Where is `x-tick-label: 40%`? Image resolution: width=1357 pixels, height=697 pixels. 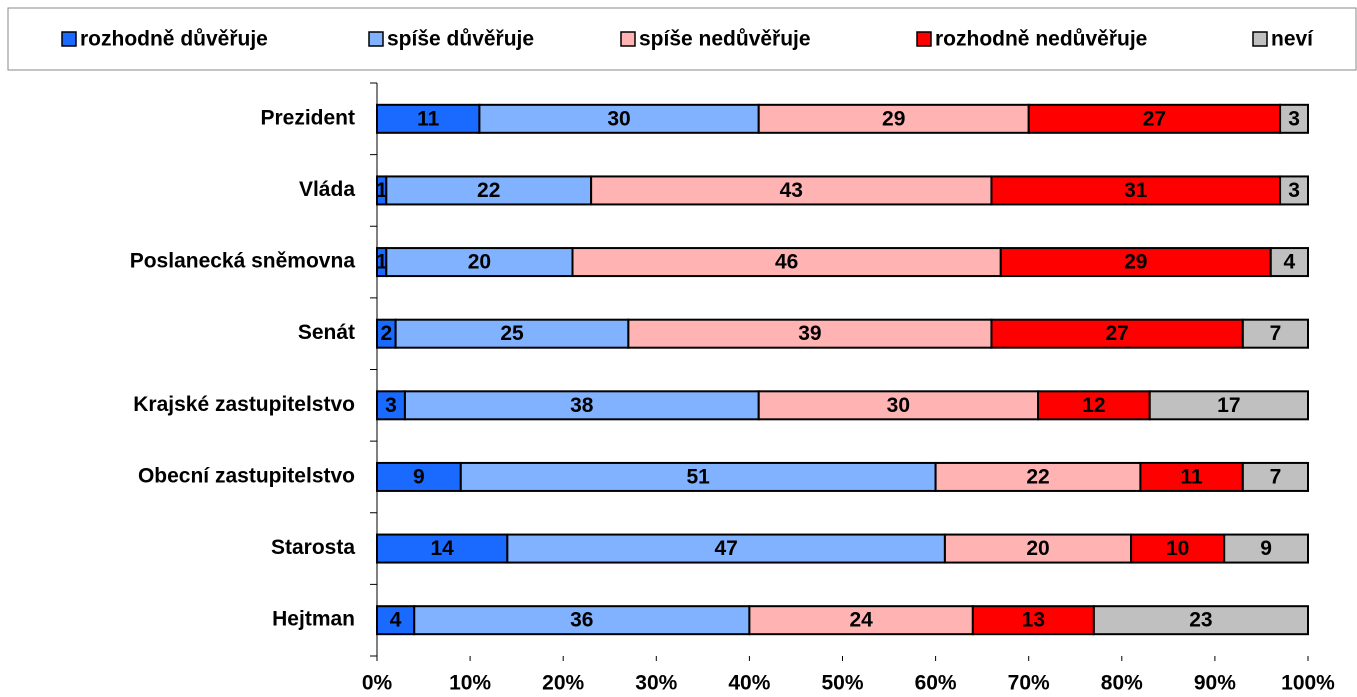 x-tick-label: 40% is located at coordinates (749, 683).